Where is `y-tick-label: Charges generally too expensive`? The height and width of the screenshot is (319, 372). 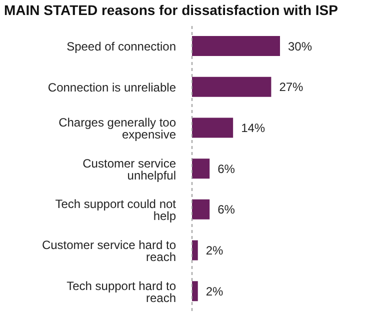
y-tick-label: Charges generally too expensive is located at coordinates (117, 128).